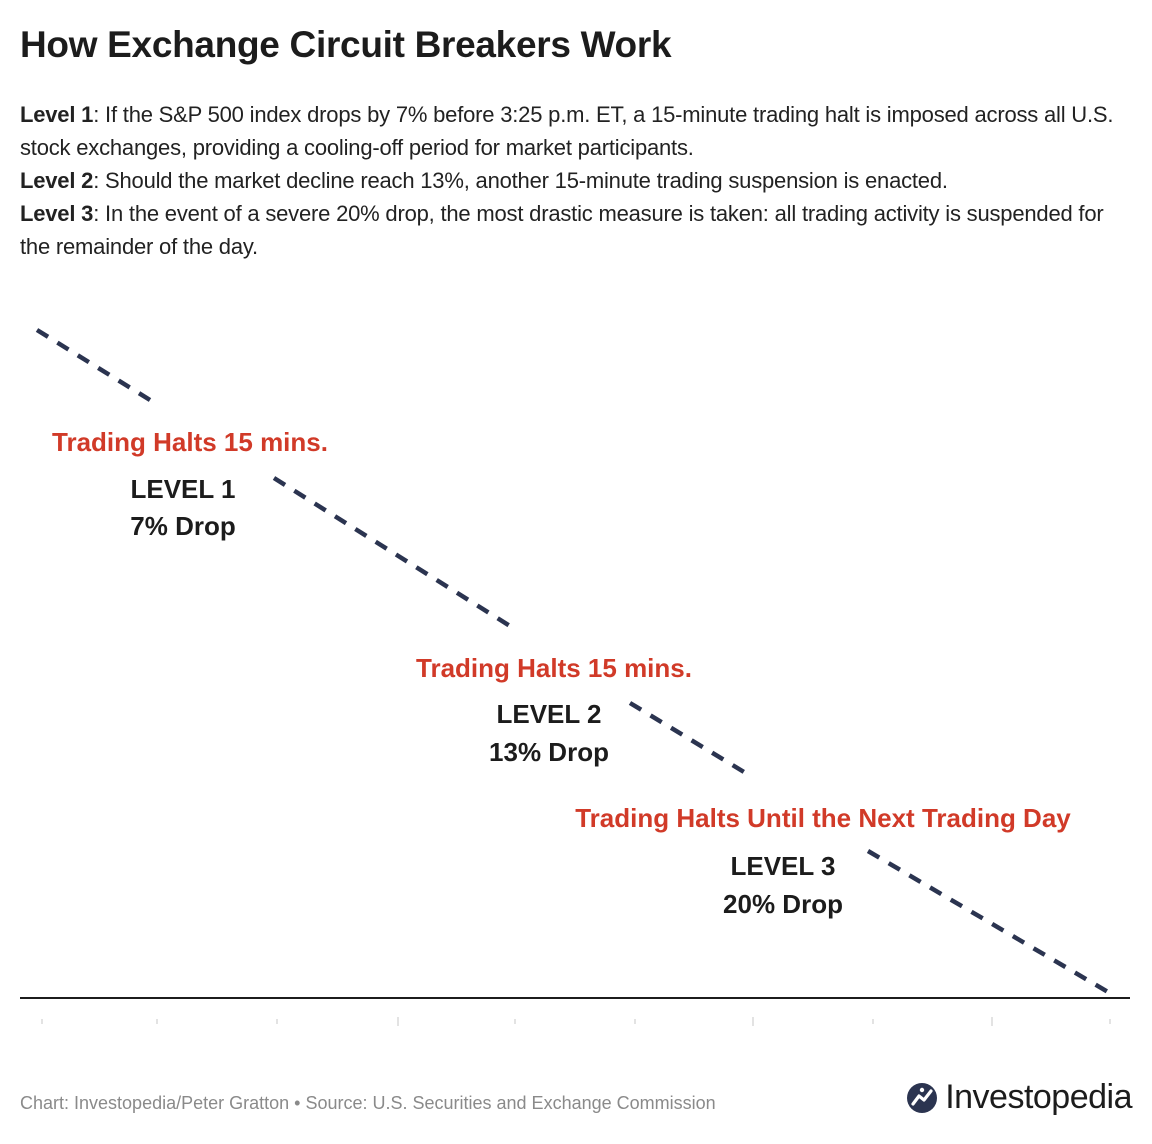 The image size is (1152, 1144). I want to click on level-3-title: LEVEL 3, so click(782, 866).